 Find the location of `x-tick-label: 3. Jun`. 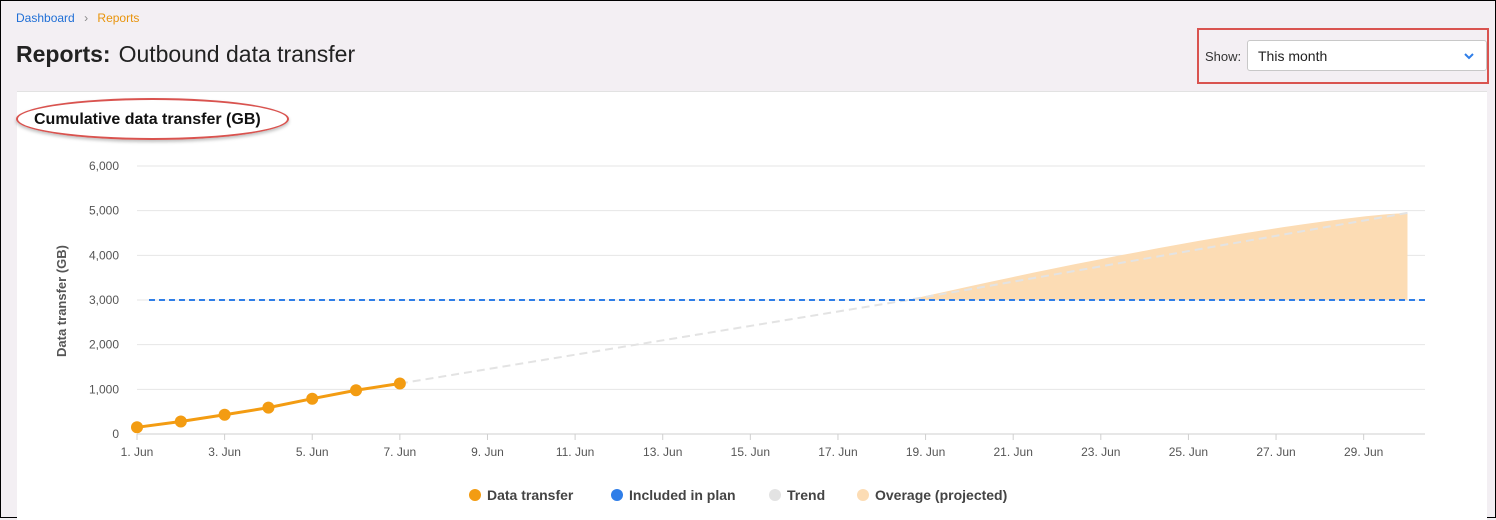

x-tick-label: 3. Jun is located at coordinates (224, 452).